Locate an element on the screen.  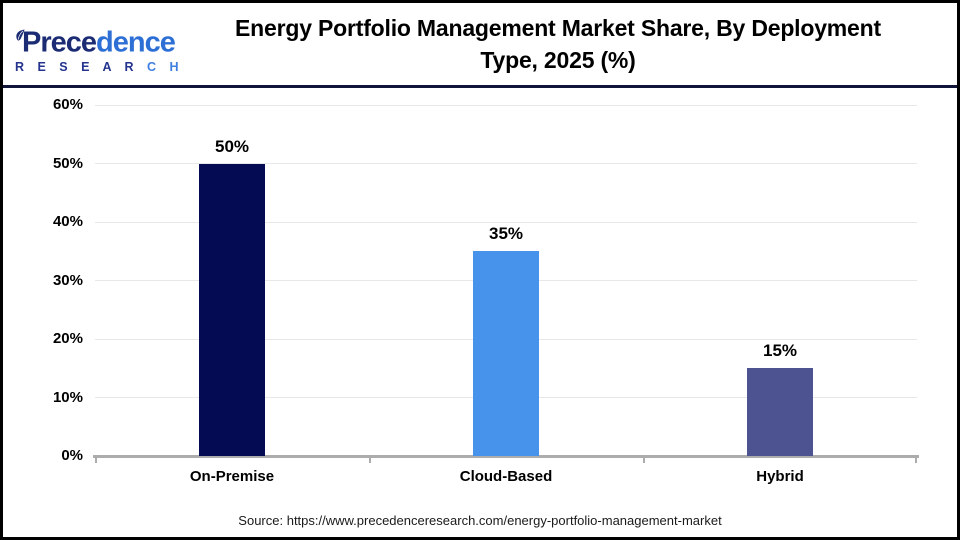
logo-subtext: R E S E A R C H is located at coordinates (101, 67).